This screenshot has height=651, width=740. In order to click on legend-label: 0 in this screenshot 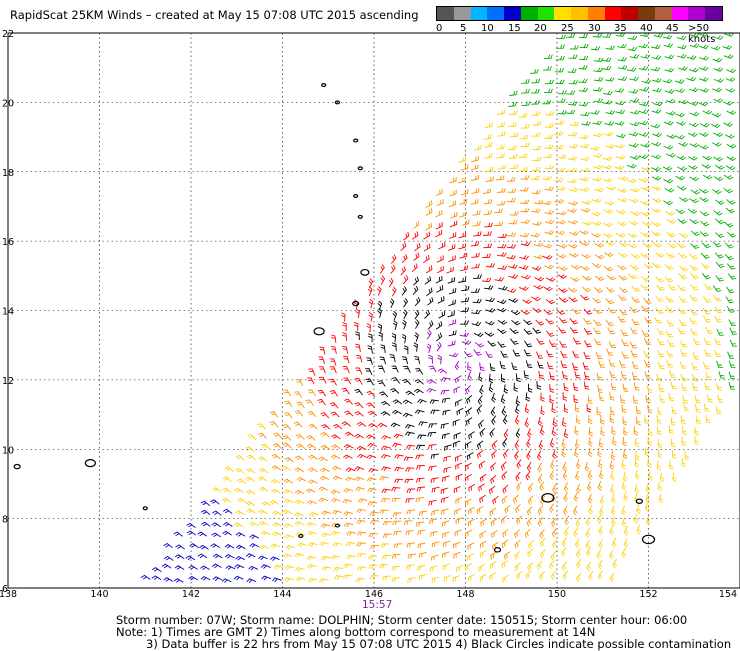, I will do `click(439, 28)`.